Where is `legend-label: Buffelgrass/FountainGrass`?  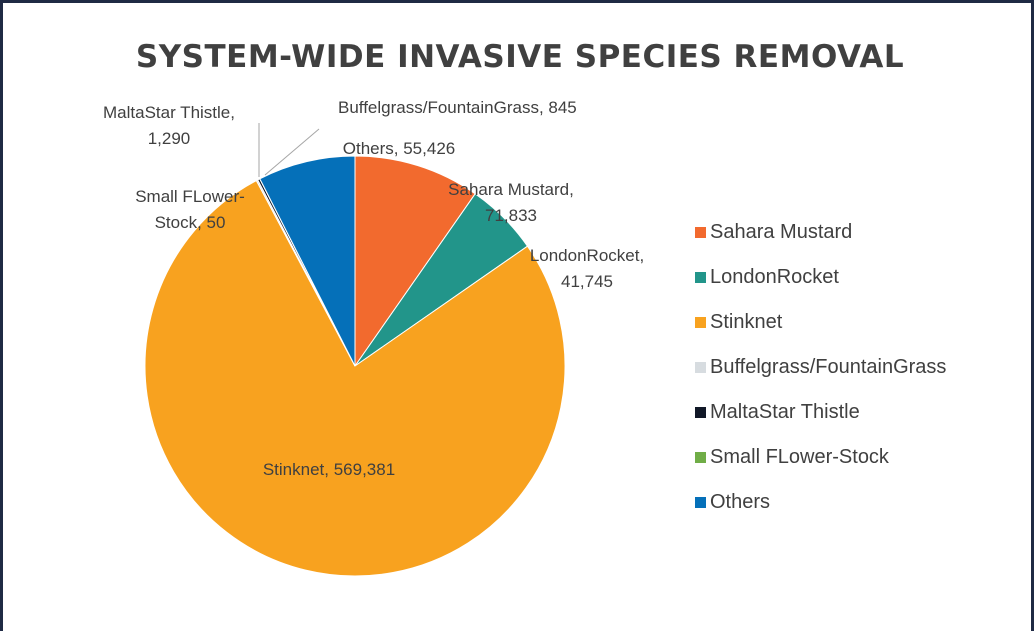 legend-label: Buffelgrass/FountainGrass is located at coordinates (828, 366).